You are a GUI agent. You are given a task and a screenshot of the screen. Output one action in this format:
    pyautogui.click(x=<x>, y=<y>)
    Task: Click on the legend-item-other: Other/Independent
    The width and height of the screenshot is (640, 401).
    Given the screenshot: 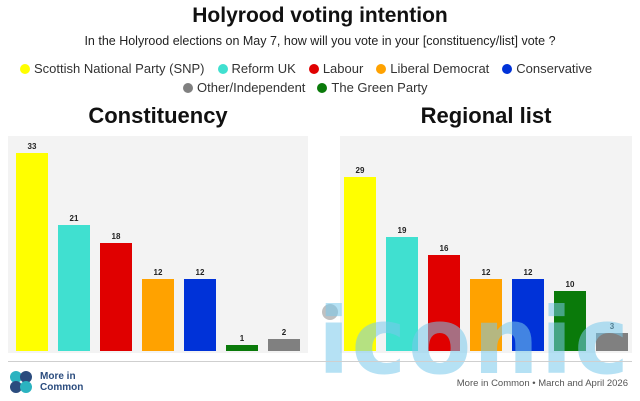 What is the action you would take?
    pyautogui.click(x=244, y=87)
    